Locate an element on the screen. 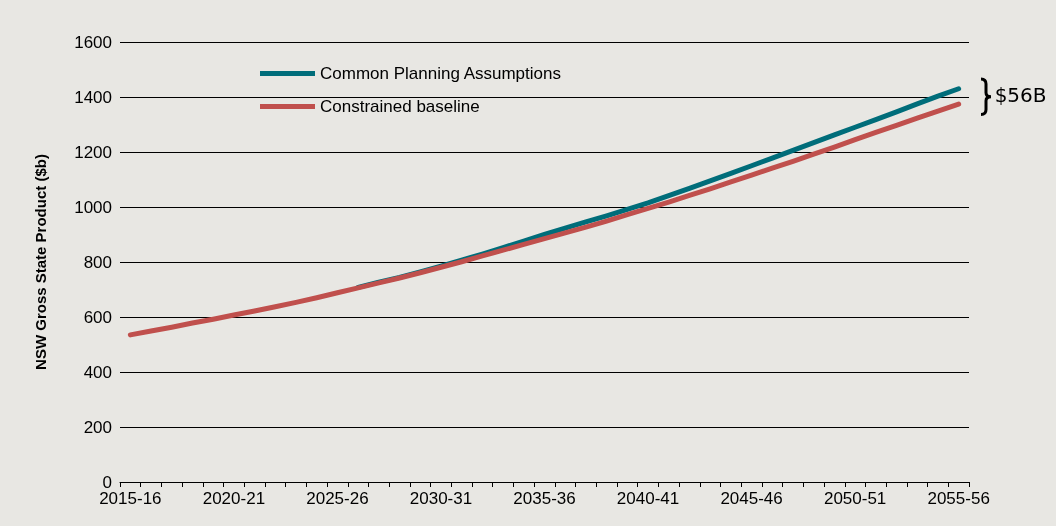 The image size is (1056, 526). x-tick-label: 2030-31 is located at coordinates (441, 498).